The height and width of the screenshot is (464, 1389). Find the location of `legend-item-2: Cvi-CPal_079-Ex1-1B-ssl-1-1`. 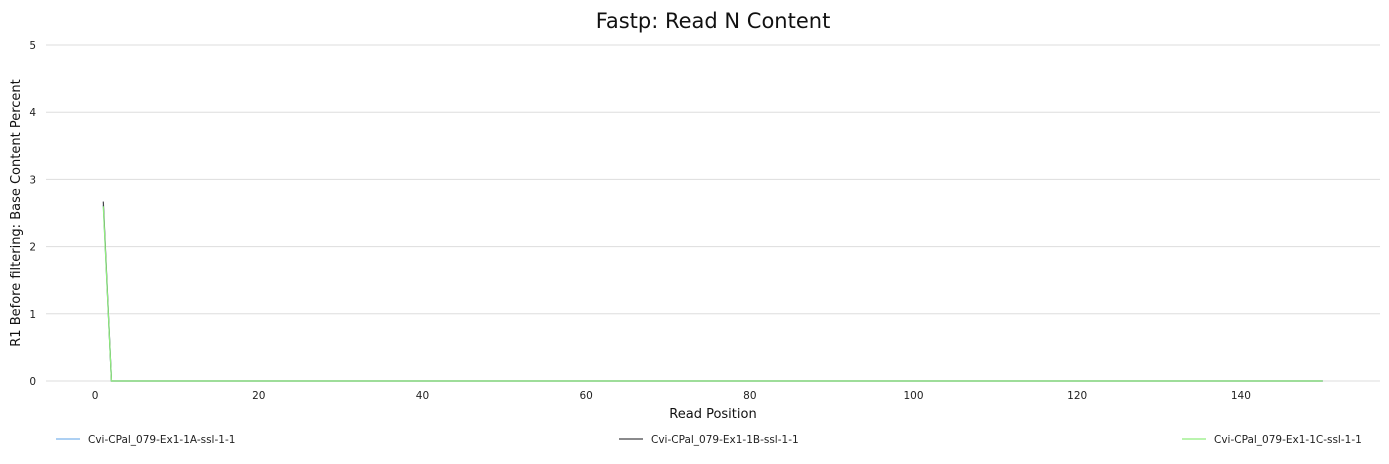

legend-item-2: Cvi-CPal_079-Ex1-1B-ssl-1-1 is located at coordinates (709, 440).